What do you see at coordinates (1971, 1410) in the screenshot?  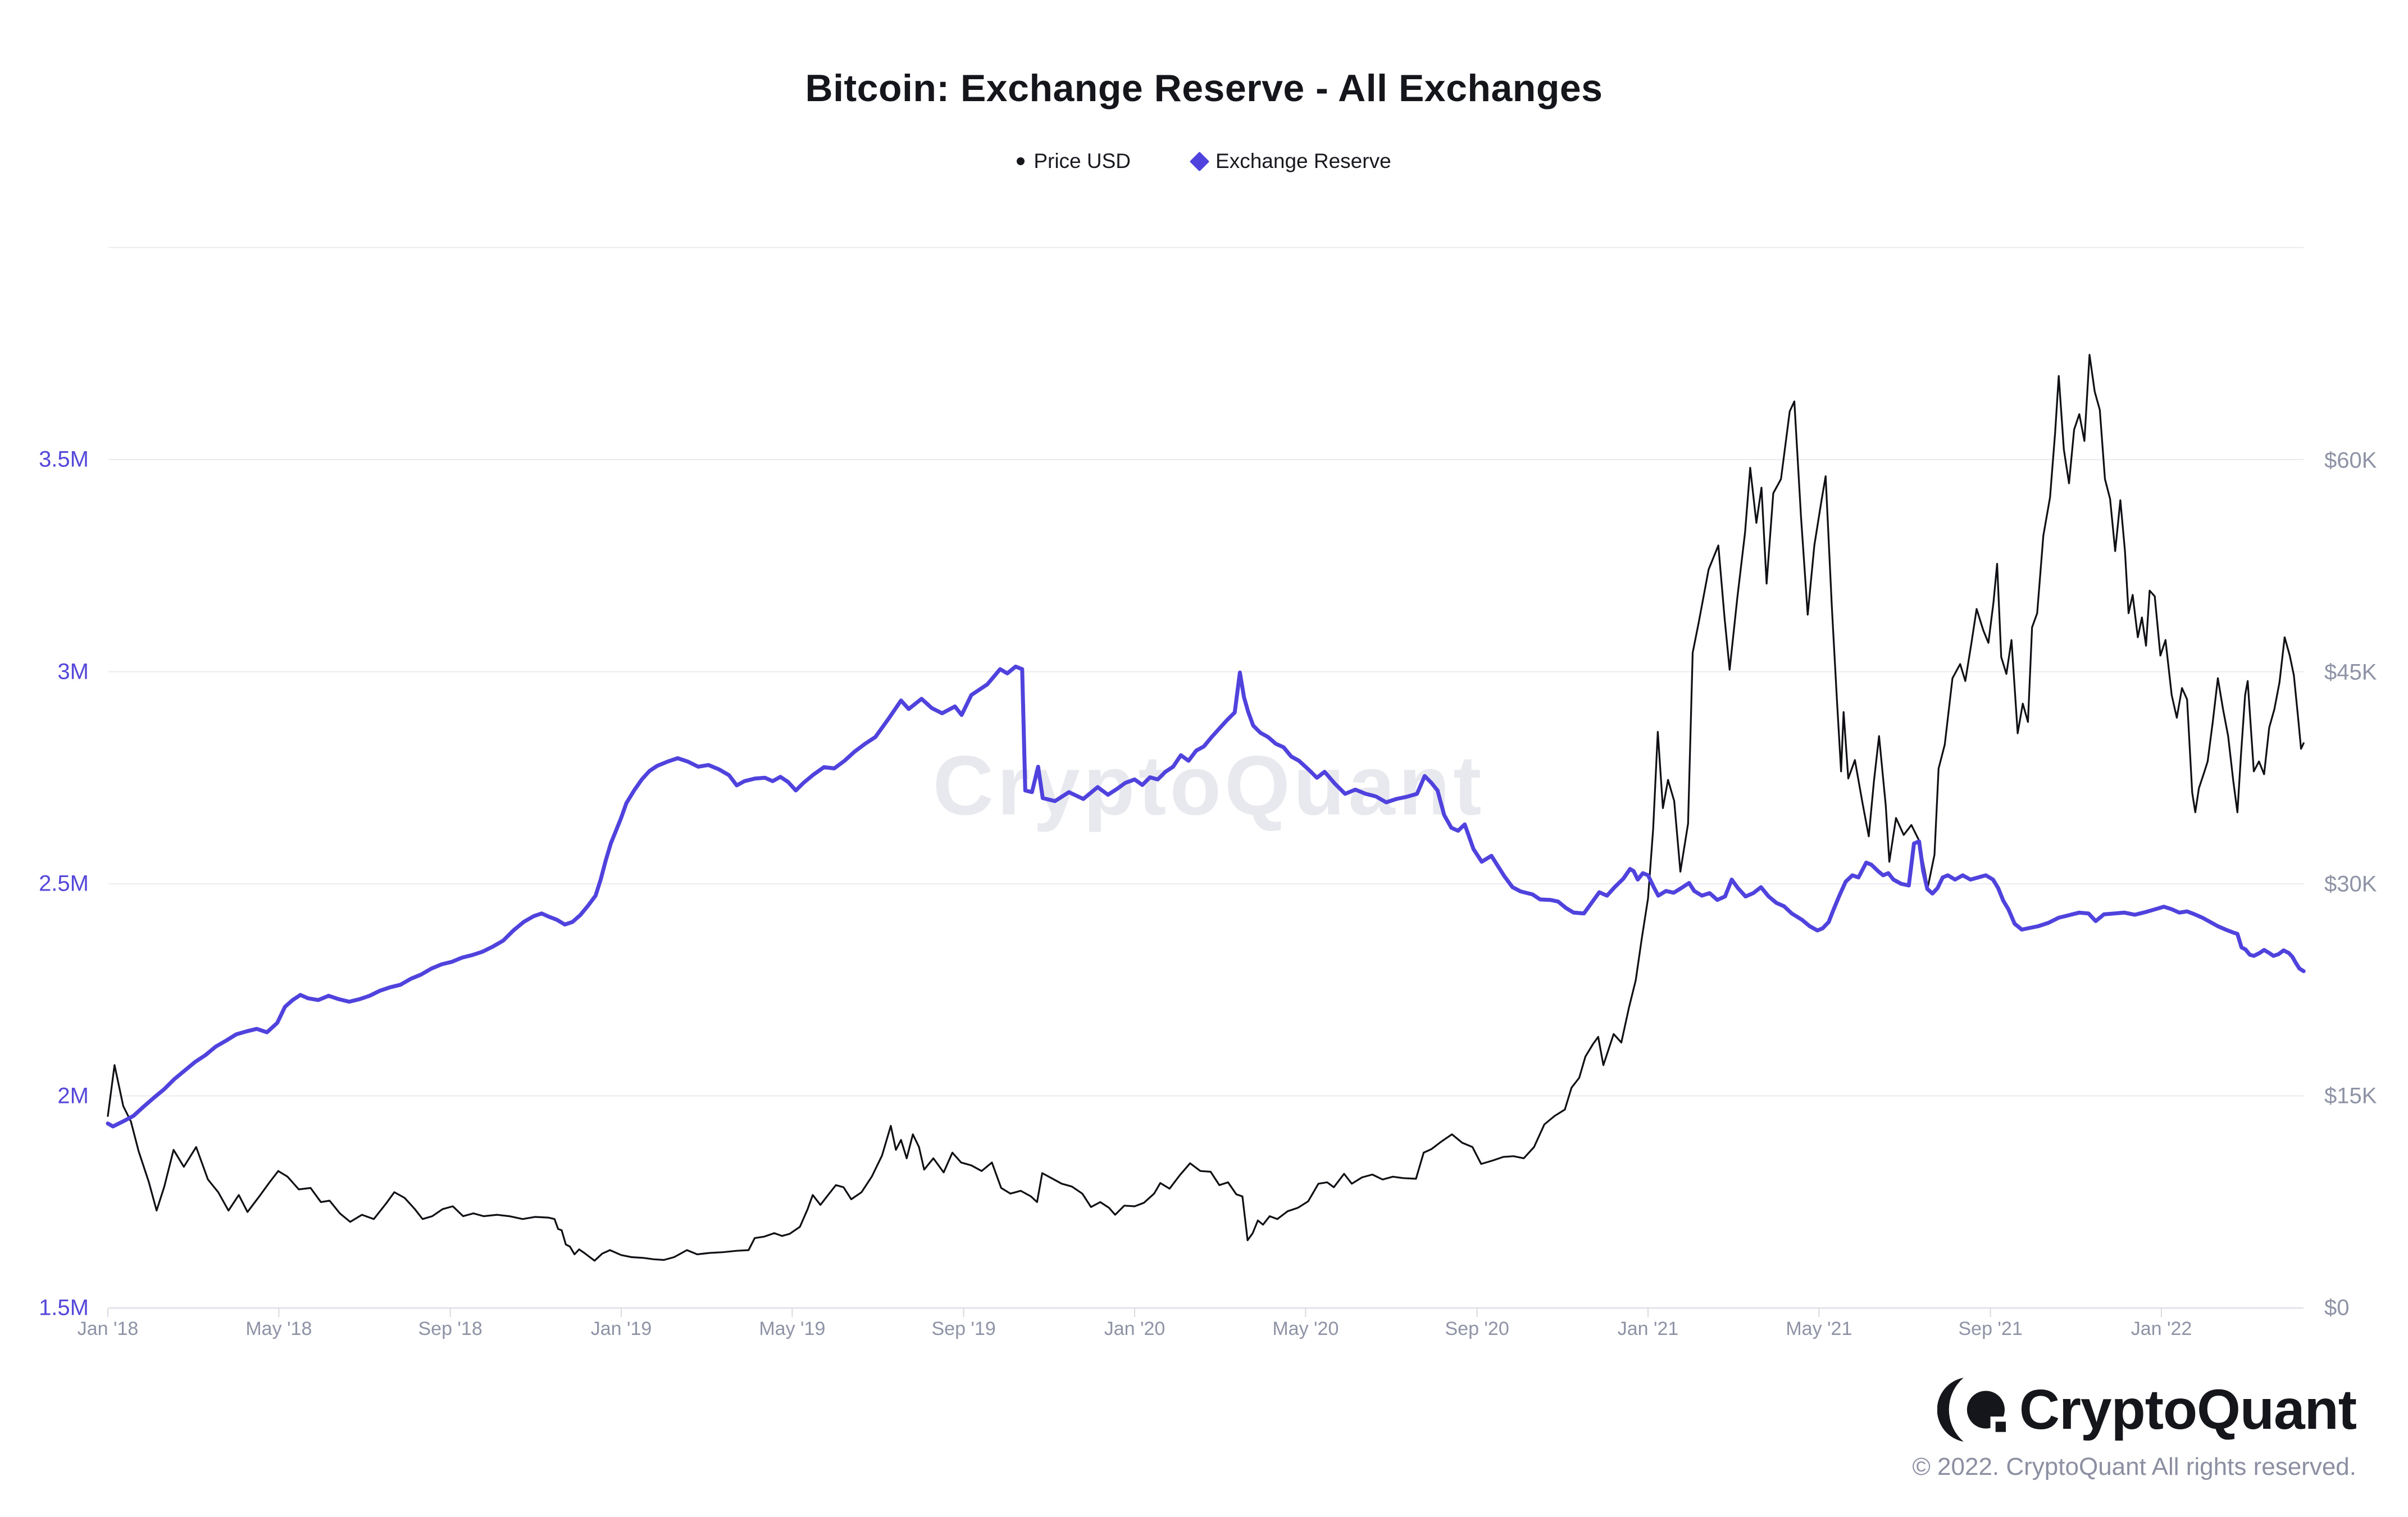 I see `cryptoquant-logo-icon` at bounding box center [1971, 1410].